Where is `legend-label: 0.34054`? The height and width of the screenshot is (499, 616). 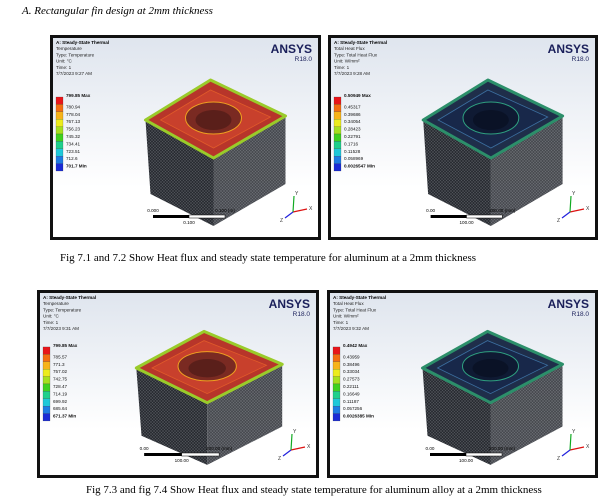 legend-label: 0.34054 is located at coordinates (352, 121).